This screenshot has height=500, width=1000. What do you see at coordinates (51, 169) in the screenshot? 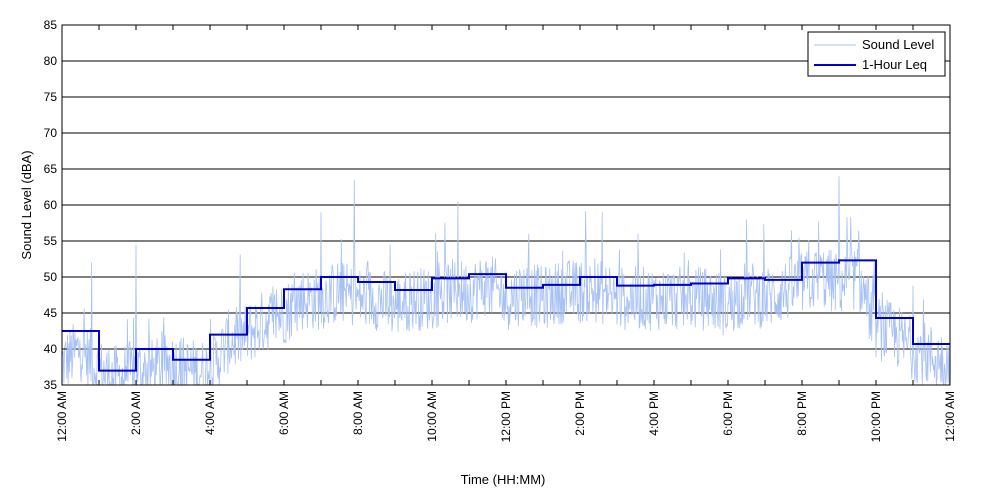
I see `y-tick-label: 65` at bounding box center [51, 169].